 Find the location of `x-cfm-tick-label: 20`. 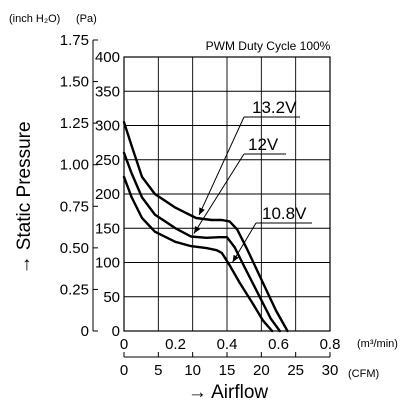

x-cfm-tick-label: 20 is located at coordinates (261, 370).